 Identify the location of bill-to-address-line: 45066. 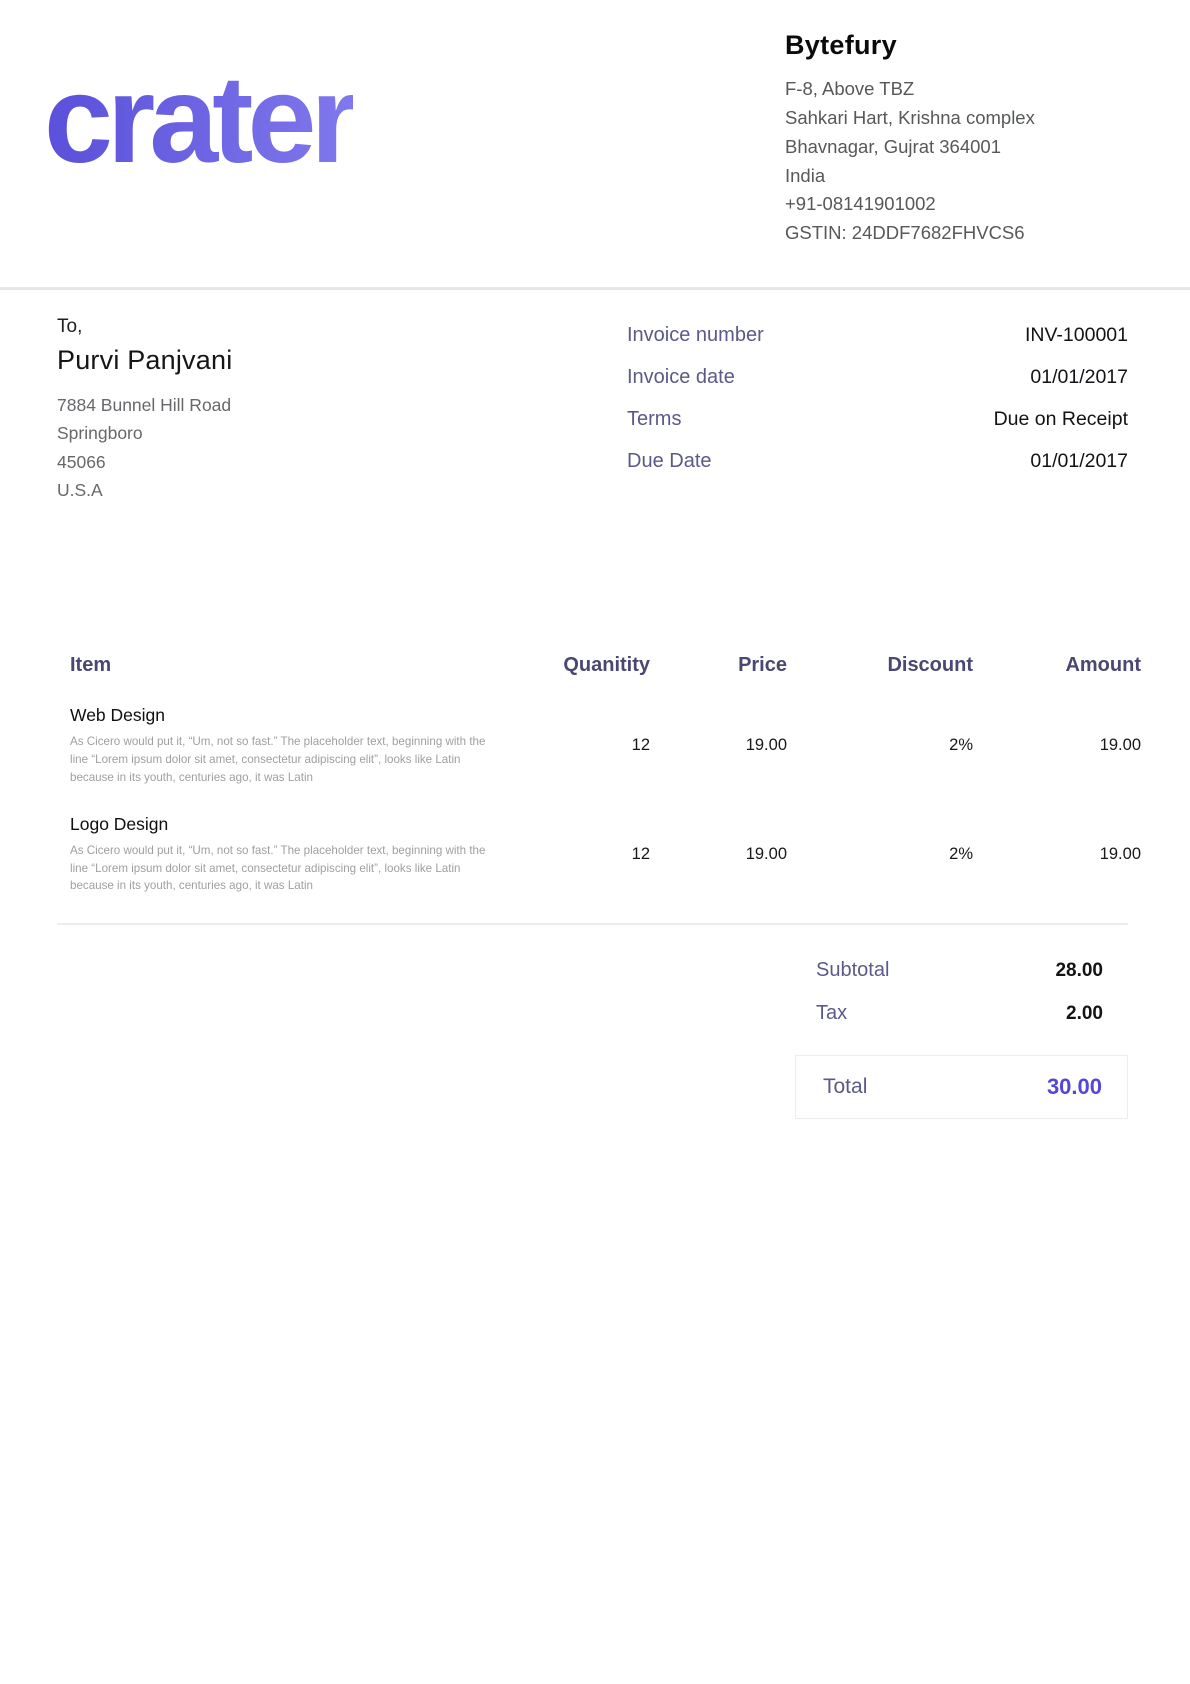
(81, 461).